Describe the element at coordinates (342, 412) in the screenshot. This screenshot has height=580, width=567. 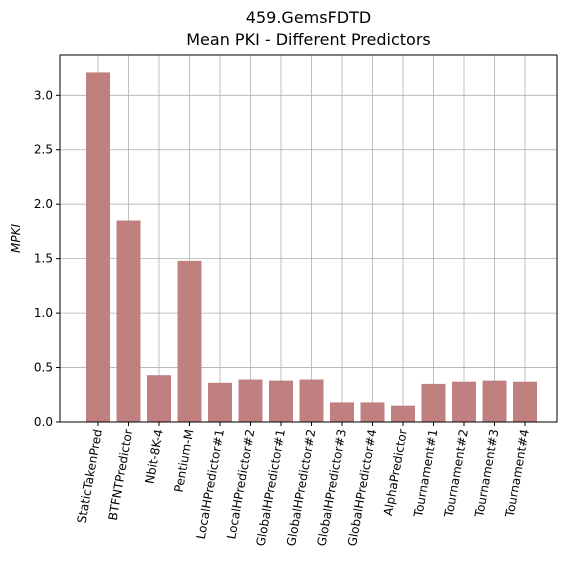
I see `bar-GlobalHPredictor#3` at that location.